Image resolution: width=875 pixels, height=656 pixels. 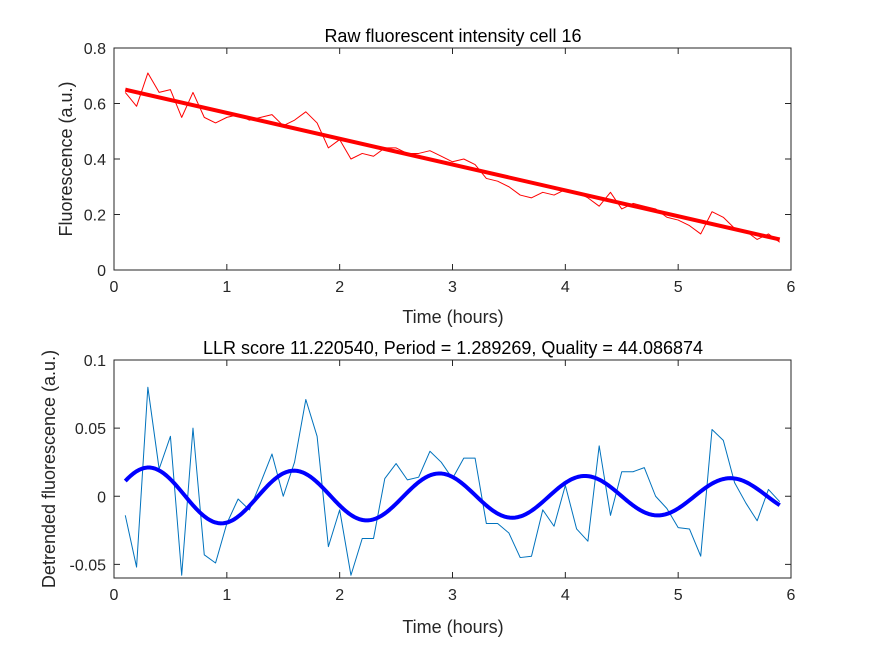 What do you see at coordinates (95, 216) in the screenshot?
I see `y-tick-label: 0.2` at bounding box center [95, 216].